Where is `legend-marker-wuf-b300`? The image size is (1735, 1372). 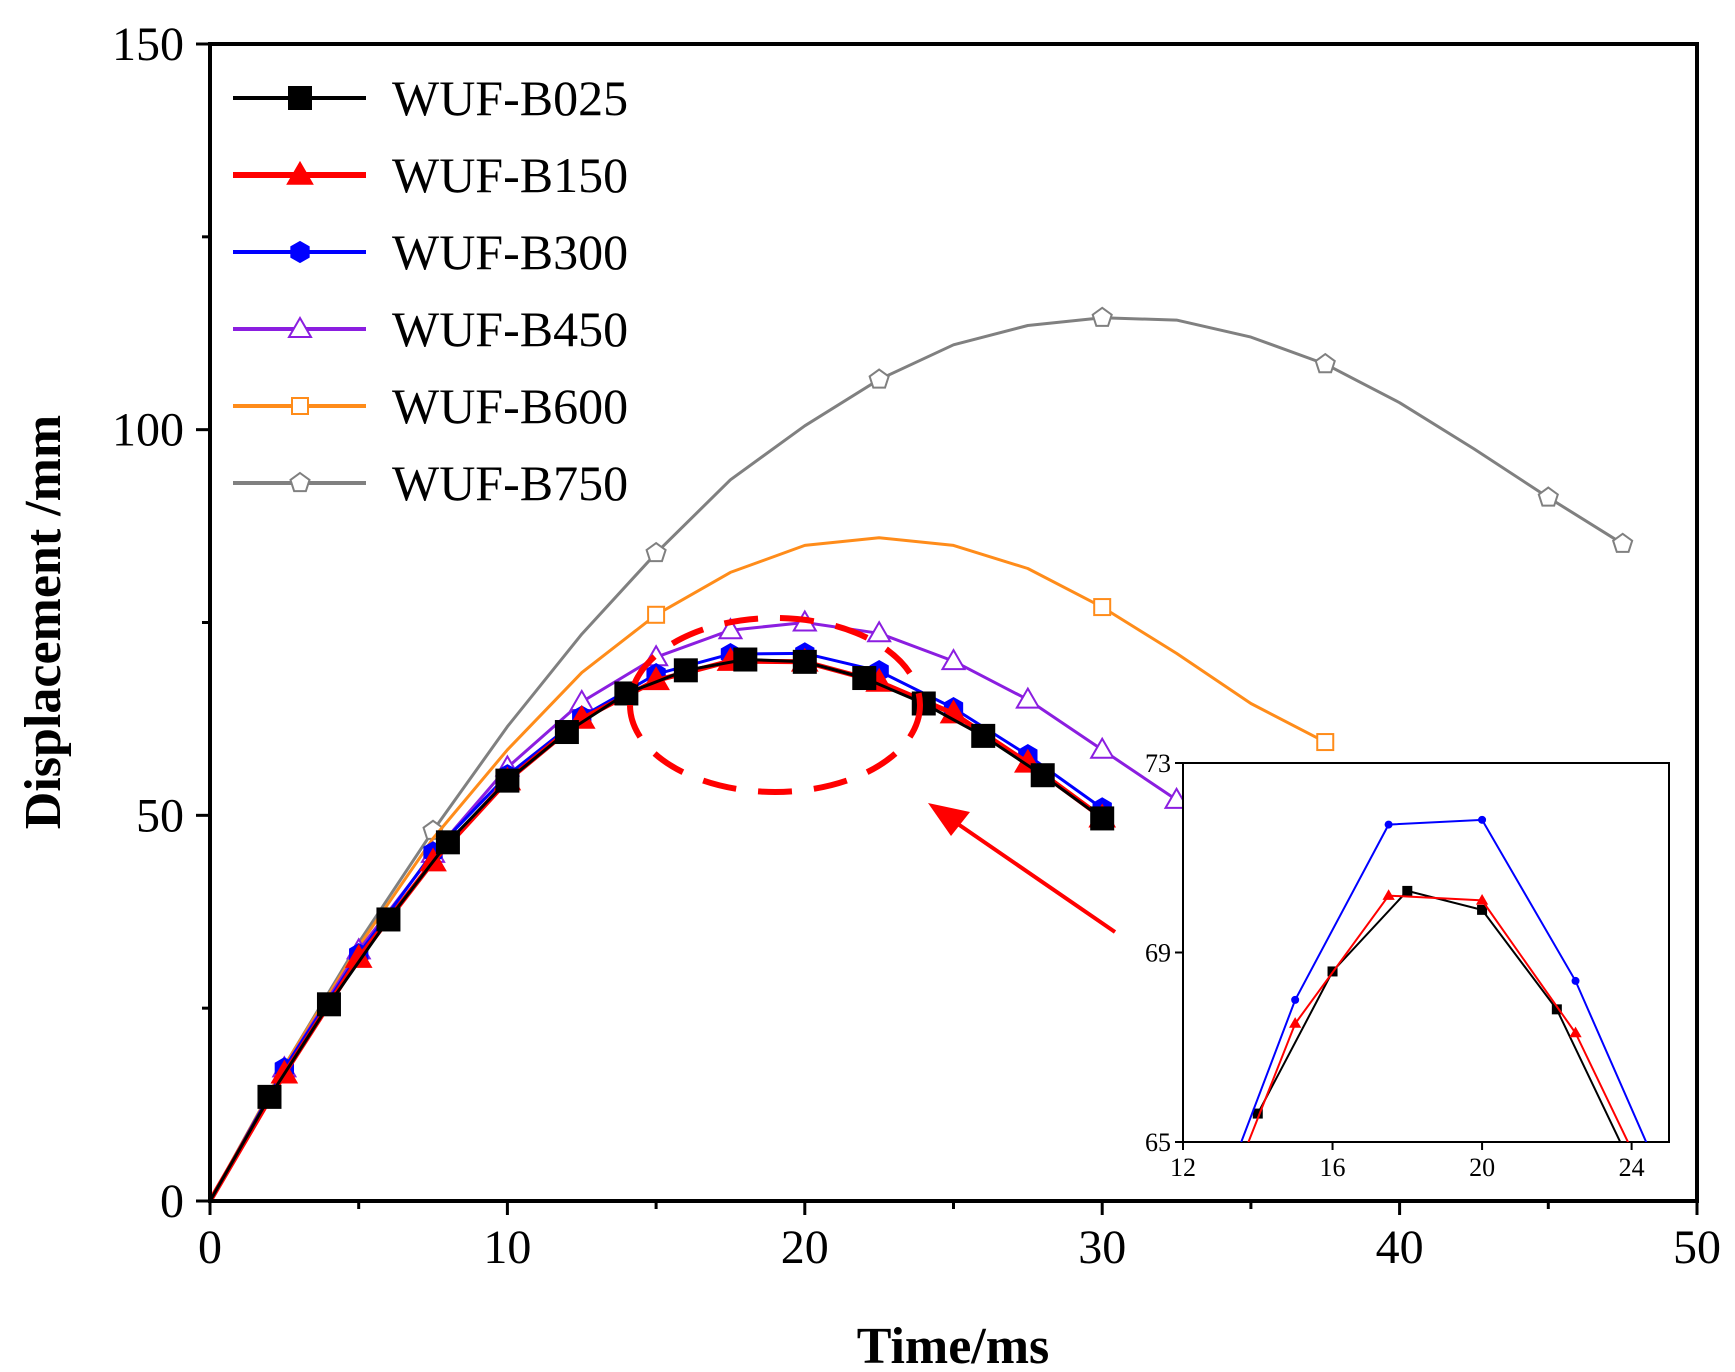 legend-marker-wuf-b300 is located at coordinates (300, 252).